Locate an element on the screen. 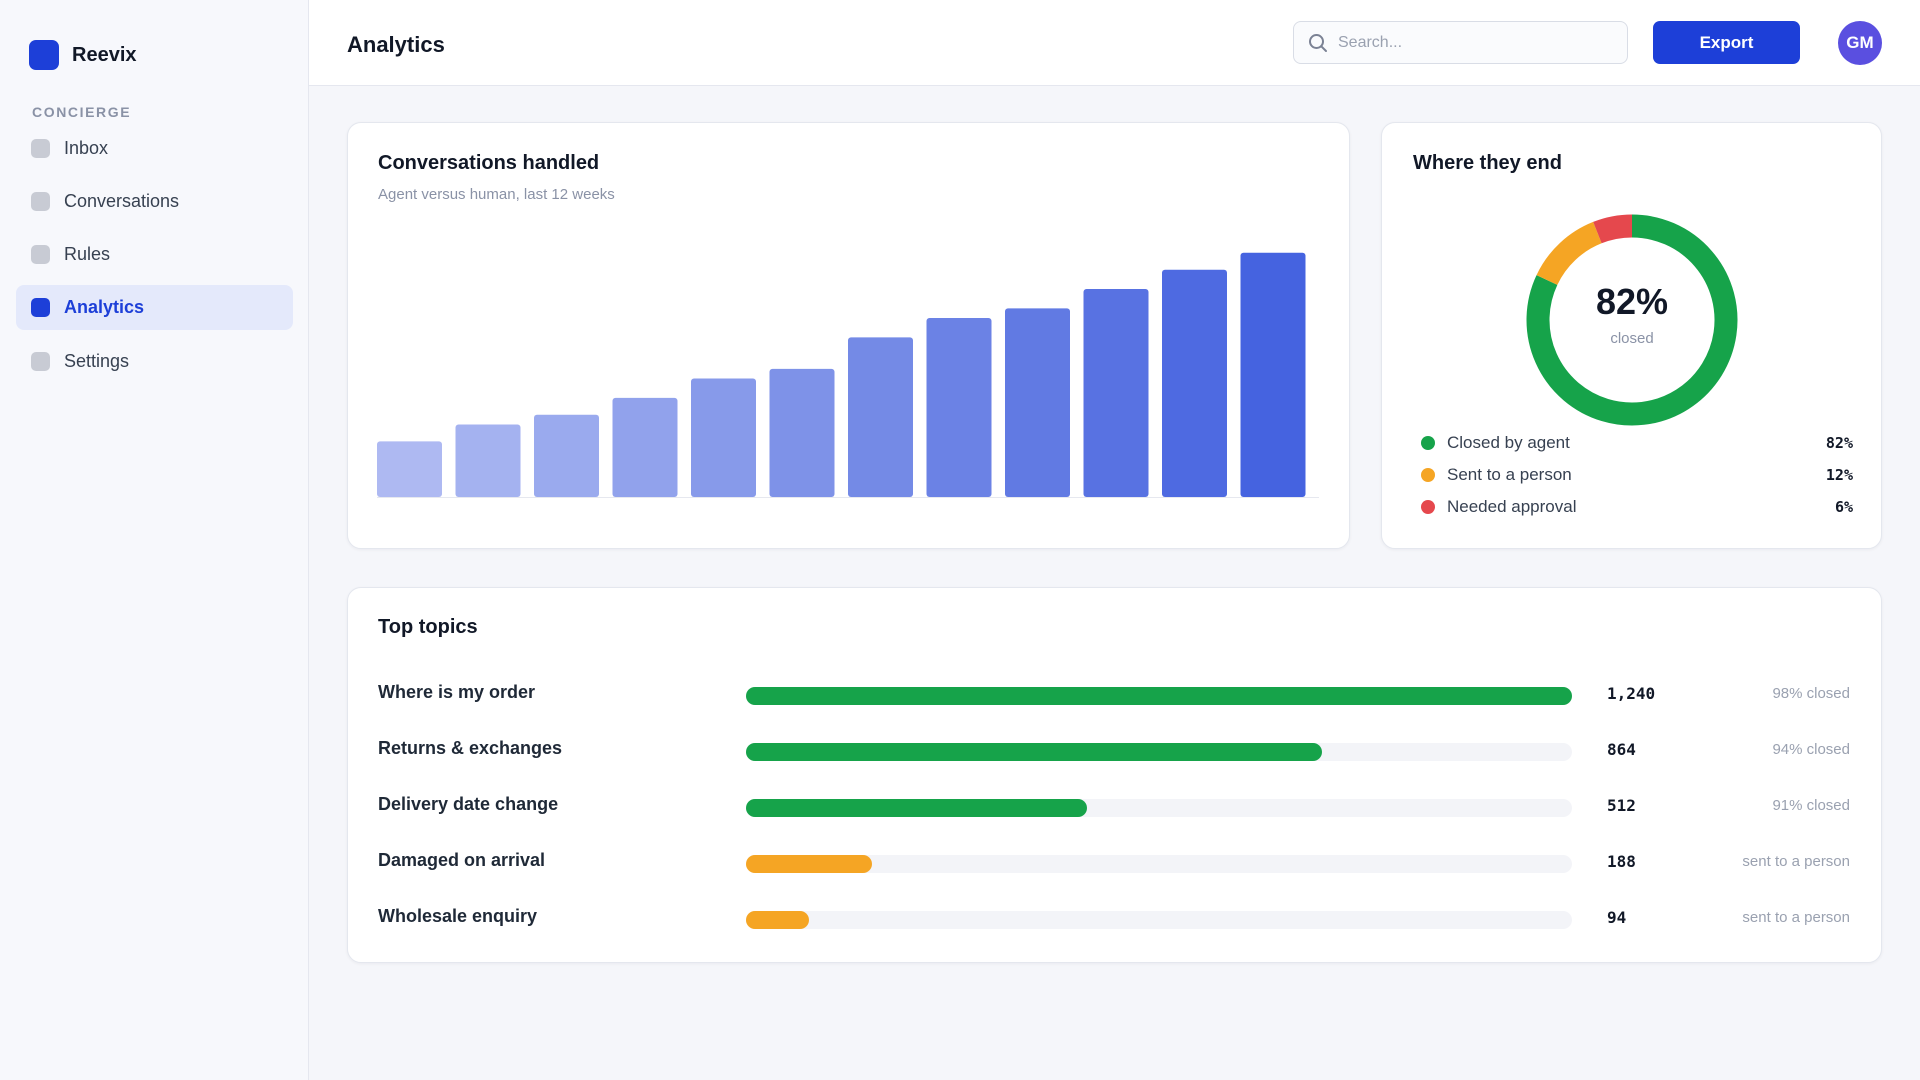 The width and height of the screenshot is (1920, 1080). topic-row: Where is my order 1,240 98% closed is located at coordinates (1114, 694).